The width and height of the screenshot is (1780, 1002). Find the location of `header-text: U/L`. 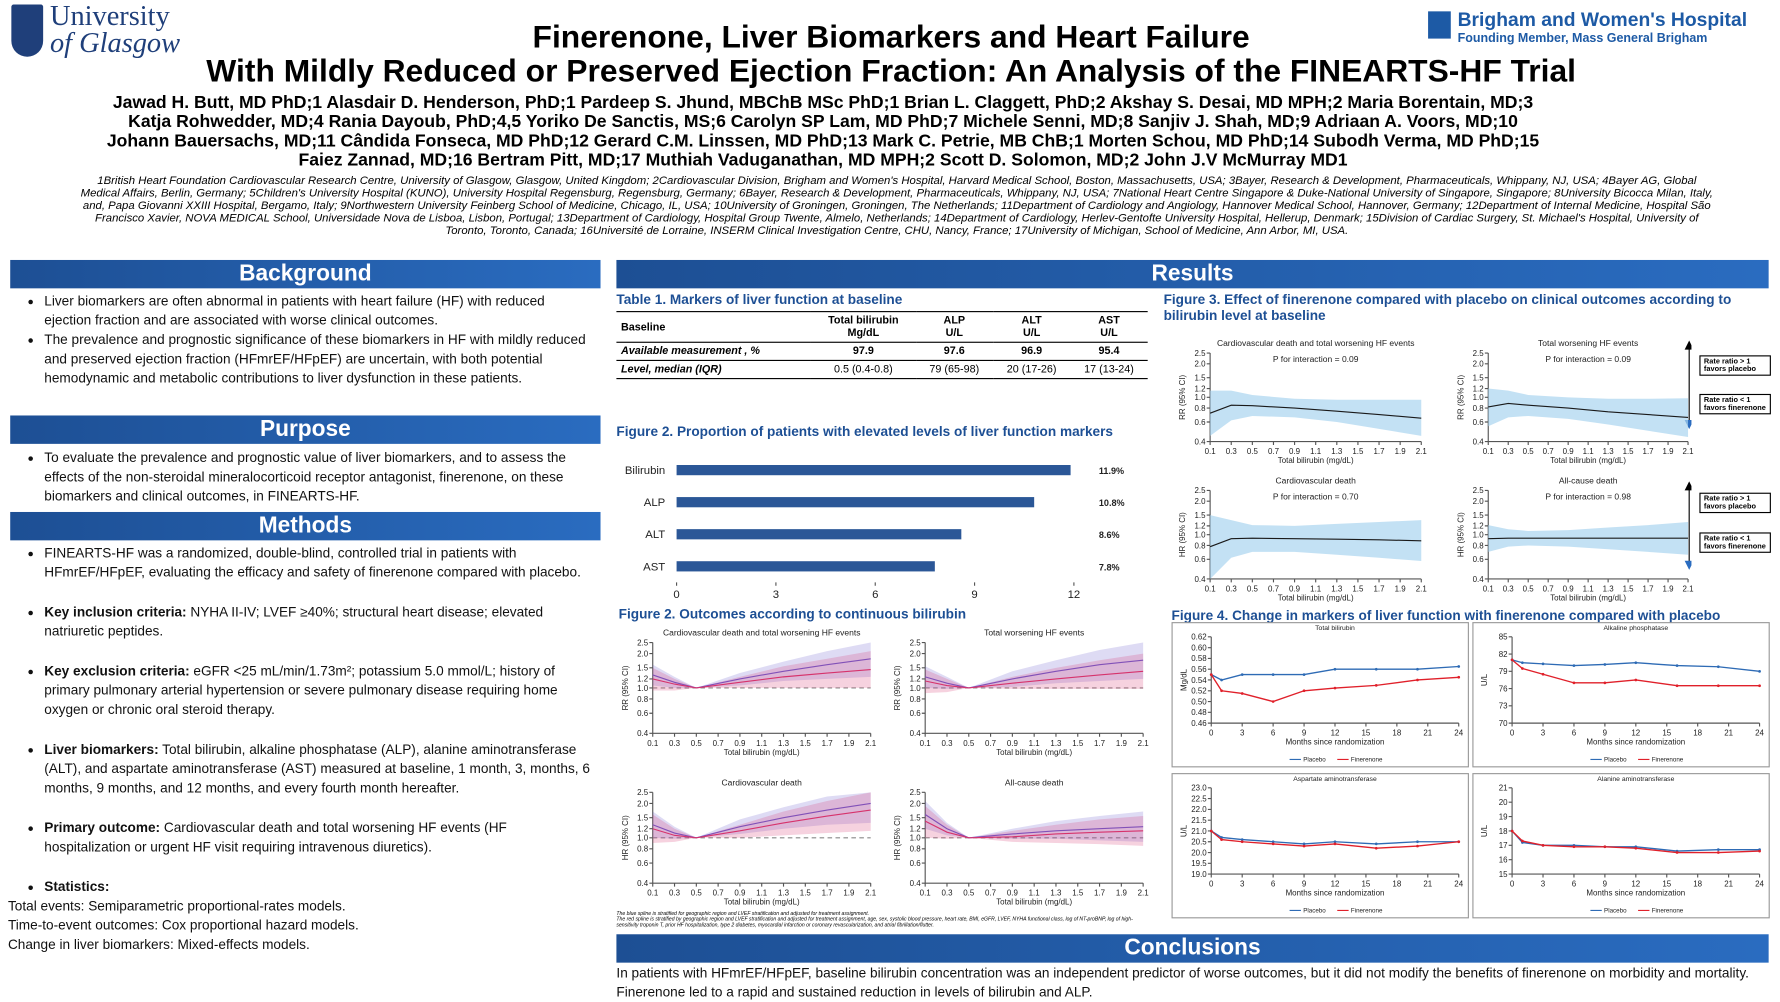

header-text: U/L is located at coordinates (954, 333).